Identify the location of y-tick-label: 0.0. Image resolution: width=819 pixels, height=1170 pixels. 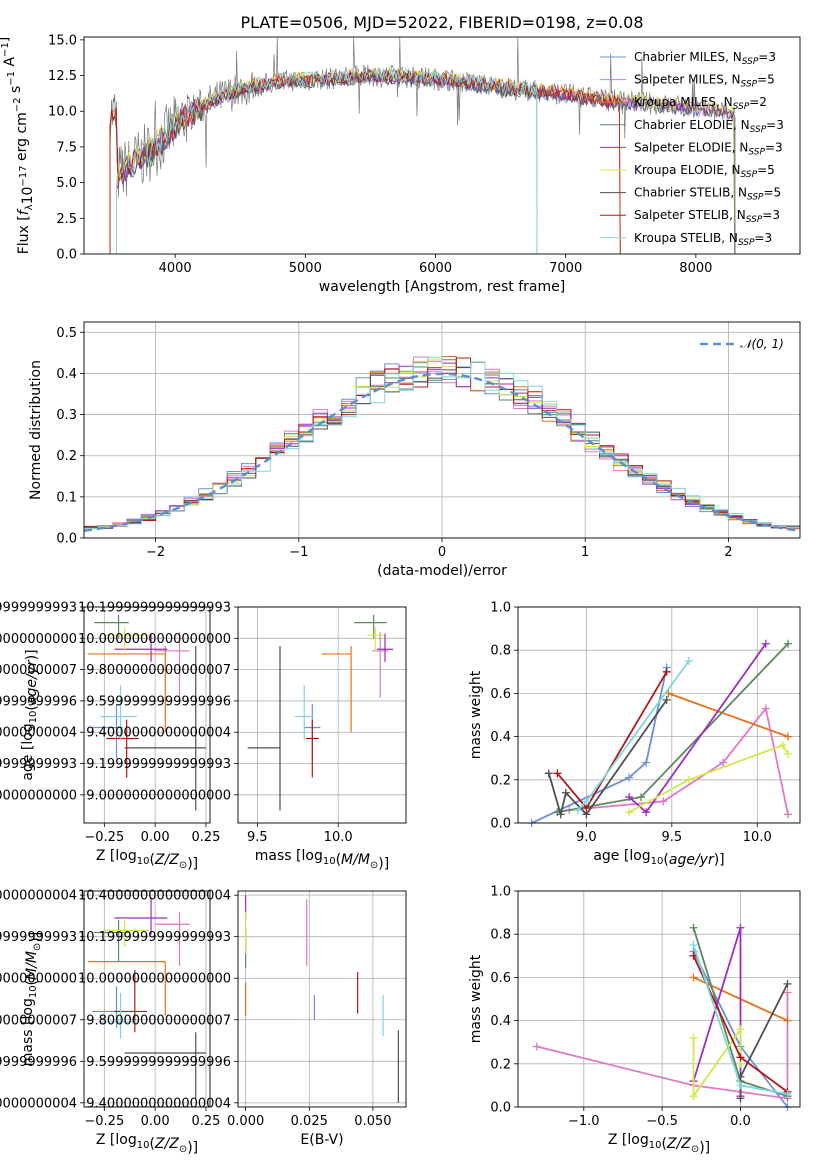
(66, 255).